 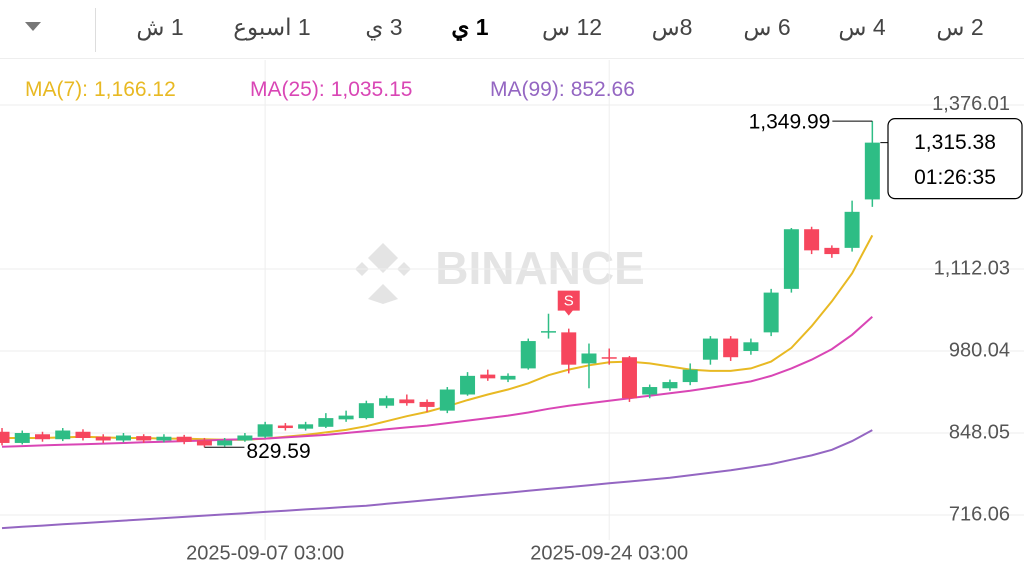 What do you see at coordinates (790, 122) in the screenshot?
I see `max-label: 1,349.99` at bounding box center [790, 122].